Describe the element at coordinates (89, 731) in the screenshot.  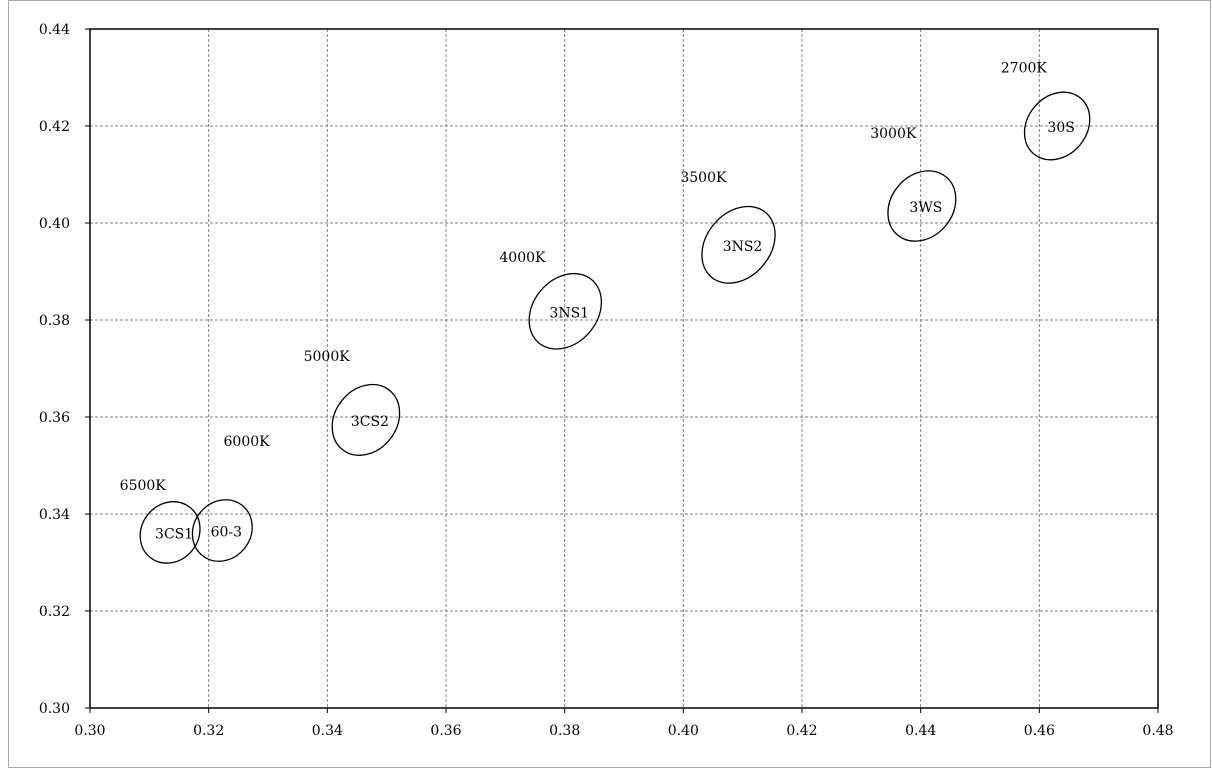
I see `x-tick-label: 0.30` at that location.